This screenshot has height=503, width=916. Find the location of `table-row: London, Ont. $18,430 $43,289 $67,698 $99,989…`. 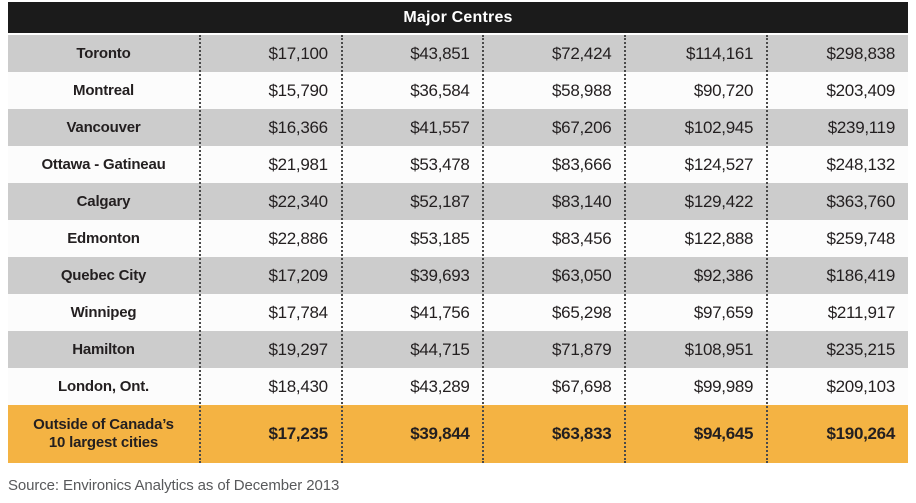

table-row: London, Ont. $18,430 $43,289 $67,698 $99,989… is located at coordinates (458, 386).